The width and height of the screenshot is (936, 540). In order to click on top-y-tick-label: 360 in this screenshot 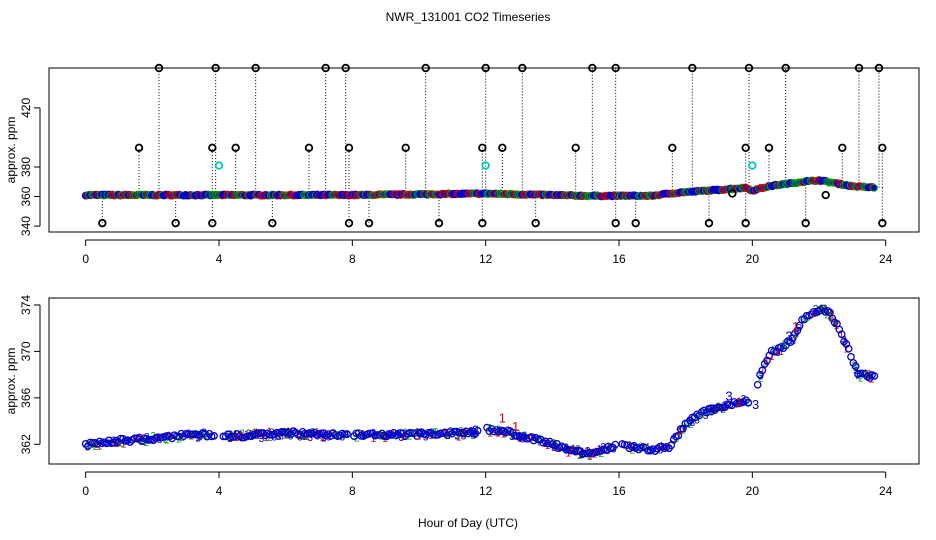, I will do `click(26, 196)`.